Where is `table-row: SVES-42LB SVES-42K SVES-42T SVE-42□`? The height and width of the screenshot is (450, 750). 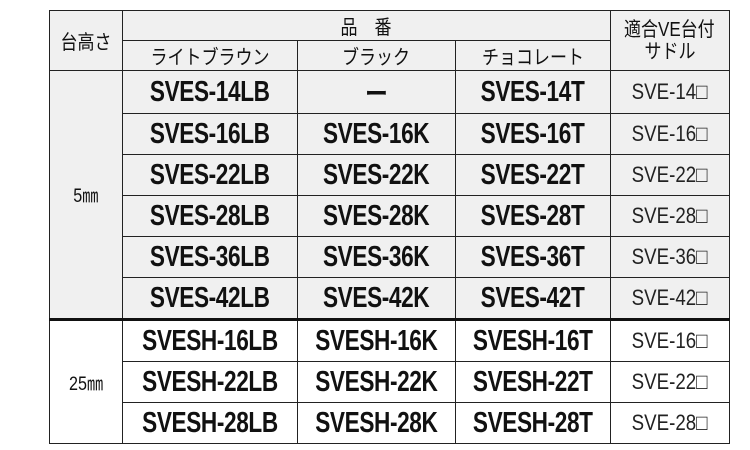
table-row: SVES-42LB SVES-42K SVES-42T SVE-42□ is located at coordinates (390, 298).